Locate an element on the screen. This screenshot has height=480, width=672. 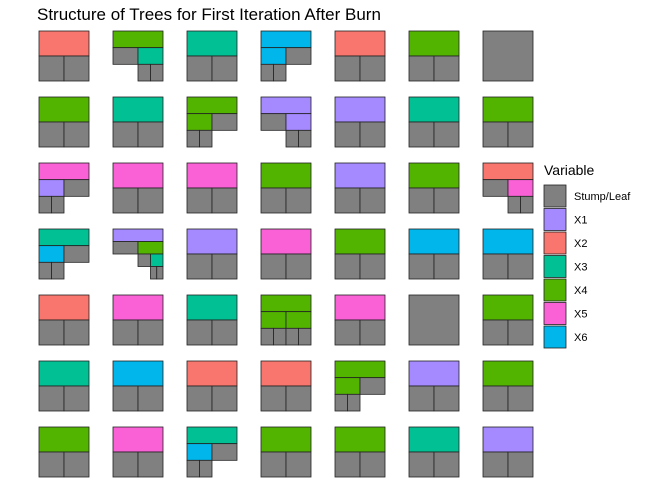
legend-title: Variable is located at coordinates (569, 170).